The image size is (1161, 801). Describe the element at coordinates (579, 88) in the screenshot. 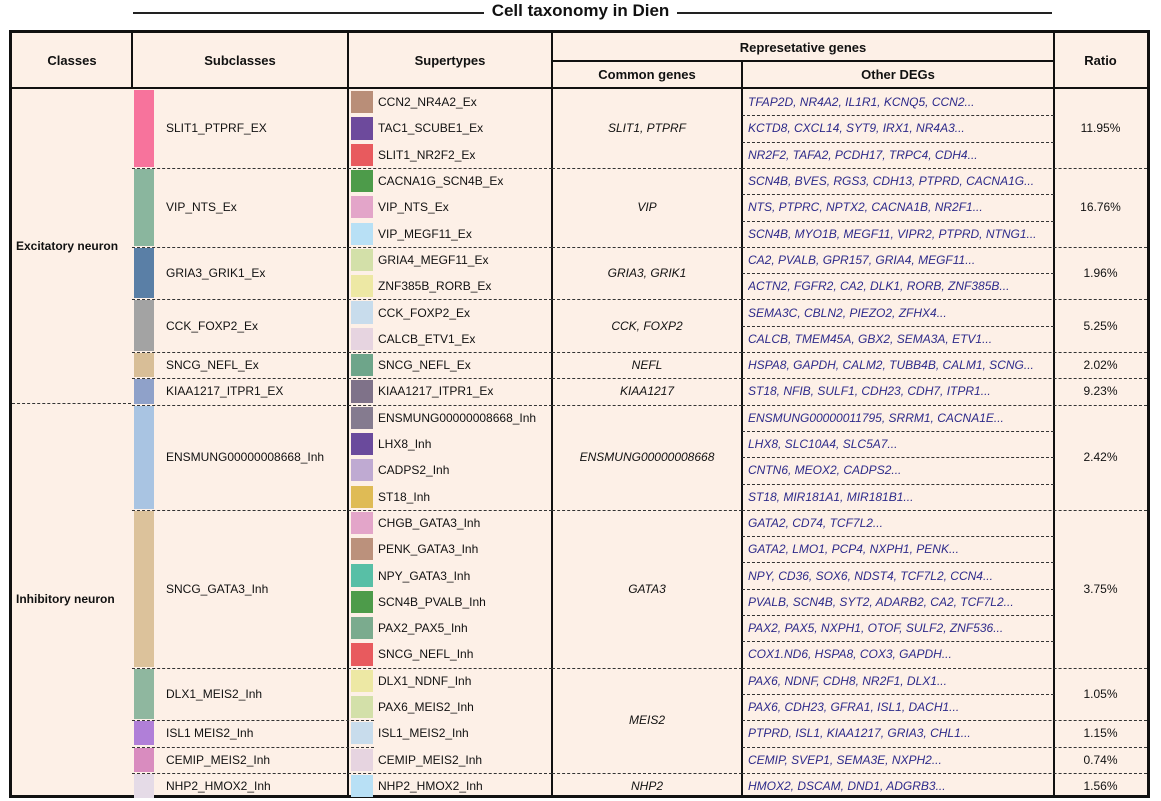

I see `header-bottom-rule` at that location.